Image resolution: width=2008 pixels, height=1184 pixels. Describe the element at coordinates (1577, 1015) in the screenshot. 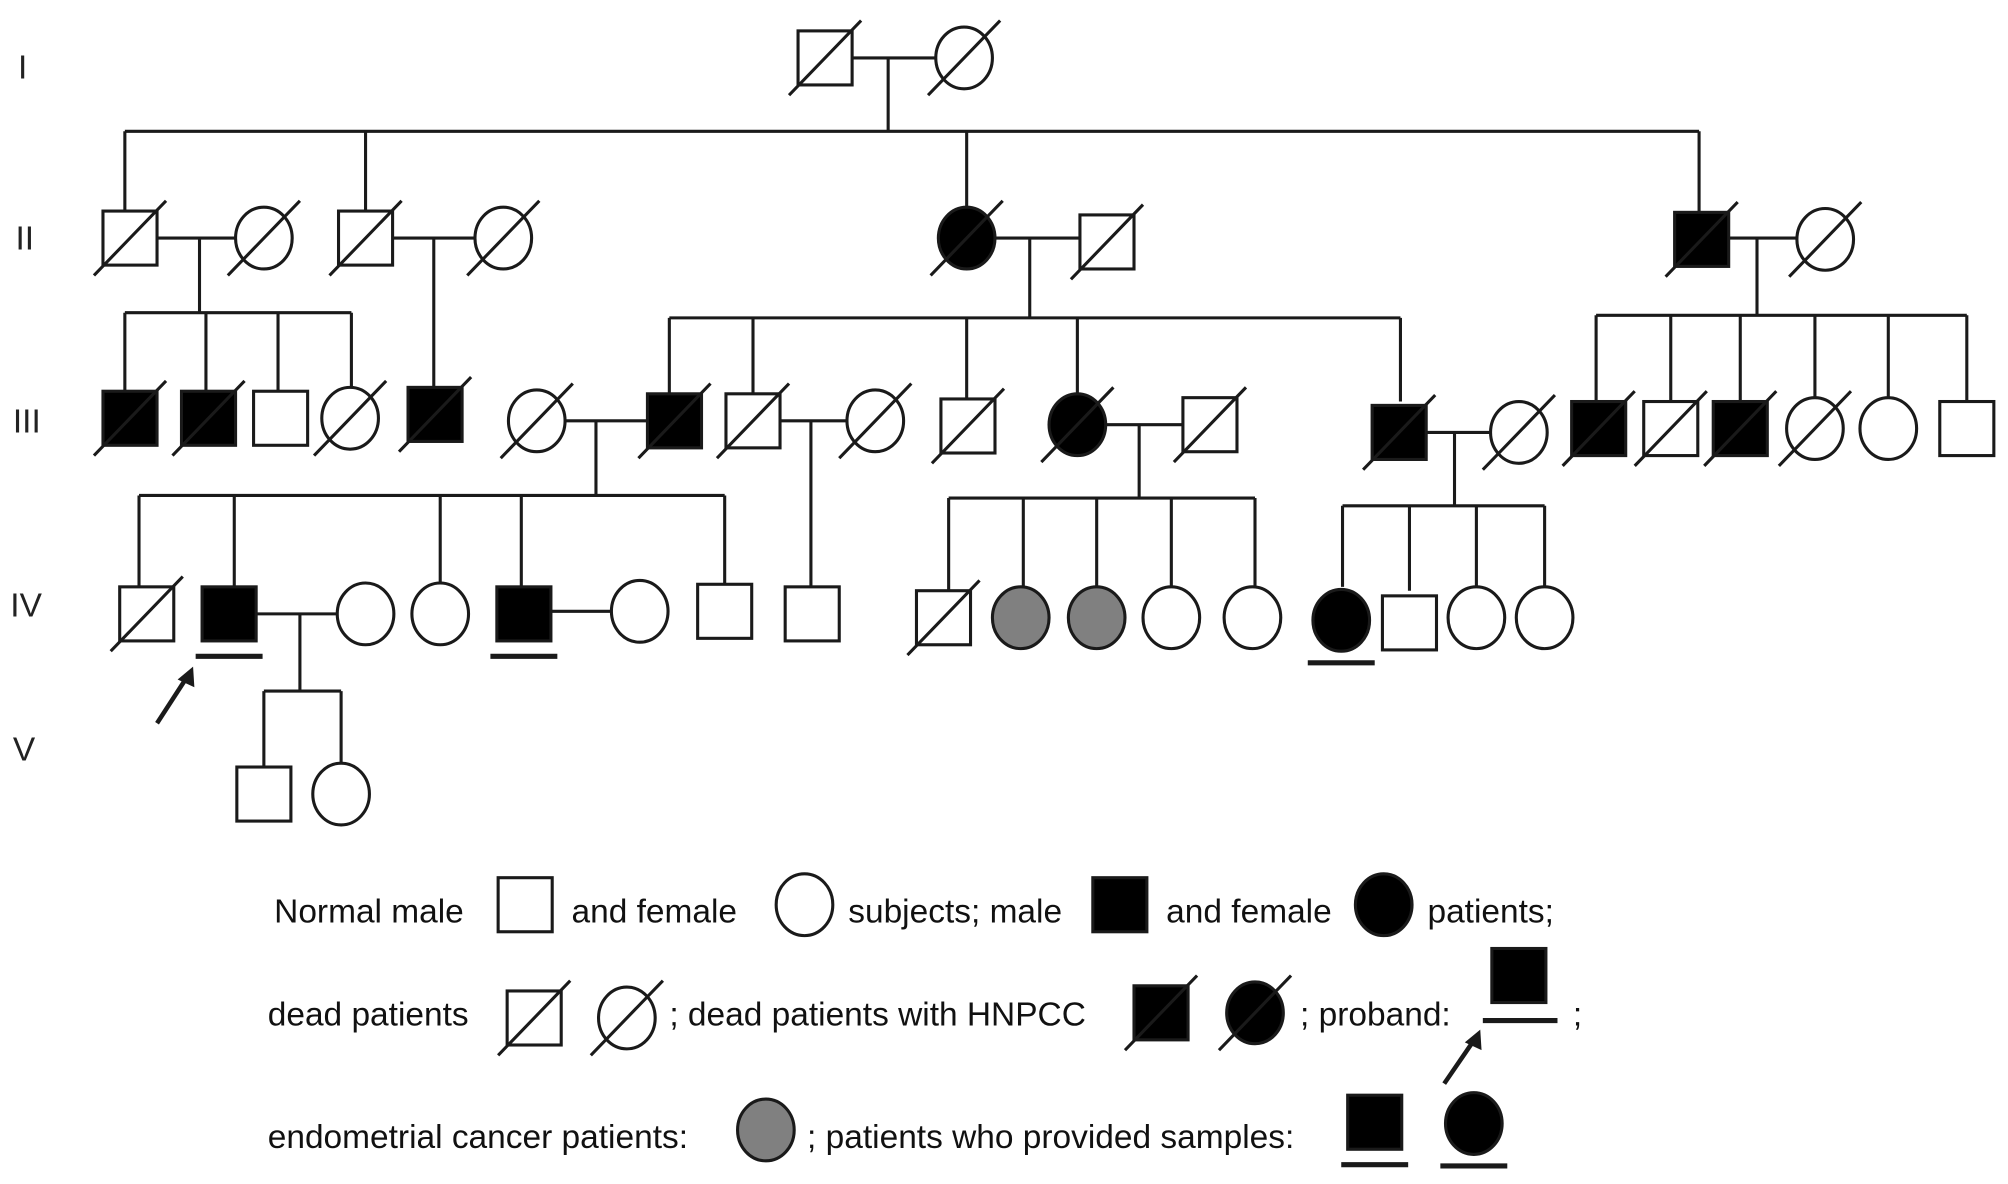

I see `legend-semicolon: ;` at that location.